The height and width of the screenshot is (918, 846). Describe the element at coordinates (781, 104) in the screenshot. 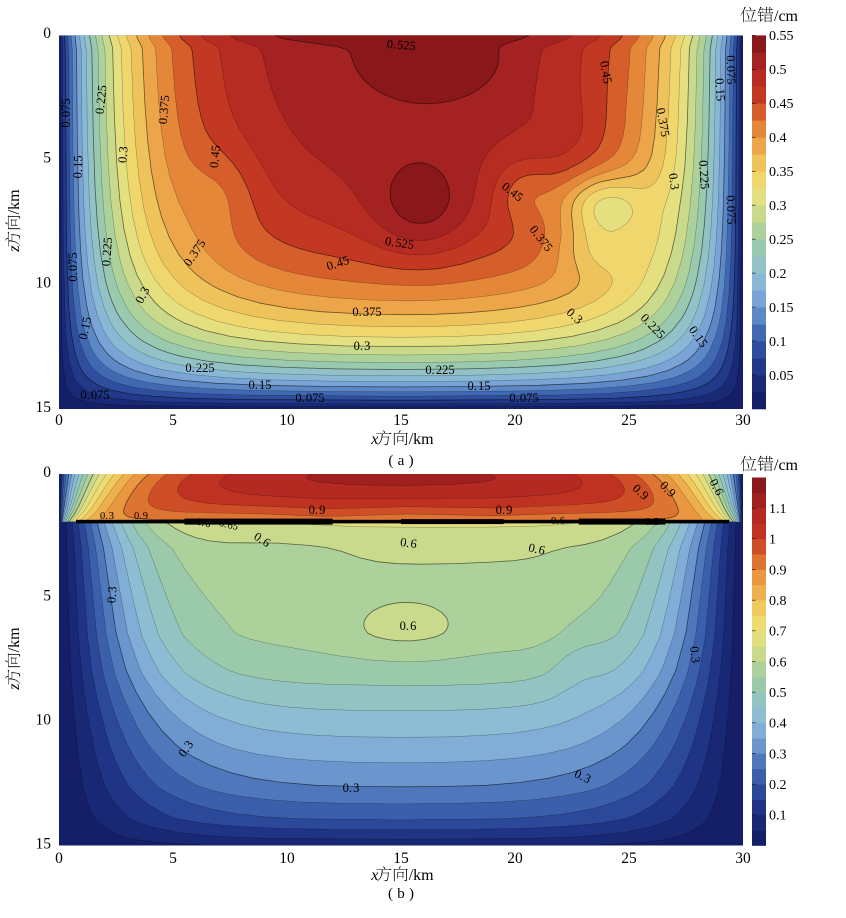

I see `svg-text: 0.45` at that location.